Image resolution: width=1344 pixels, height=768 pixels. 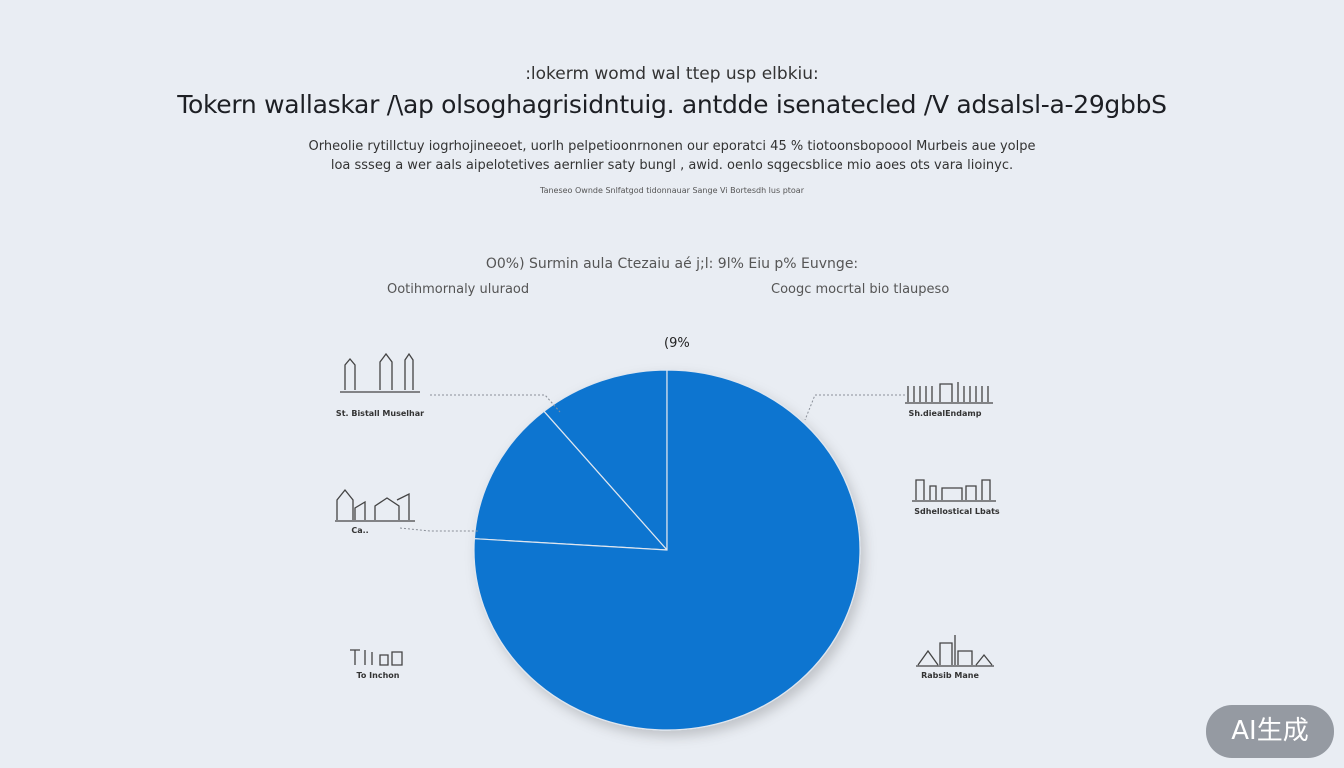 I want to click on industrial-icon, so click(x=955, y=651).